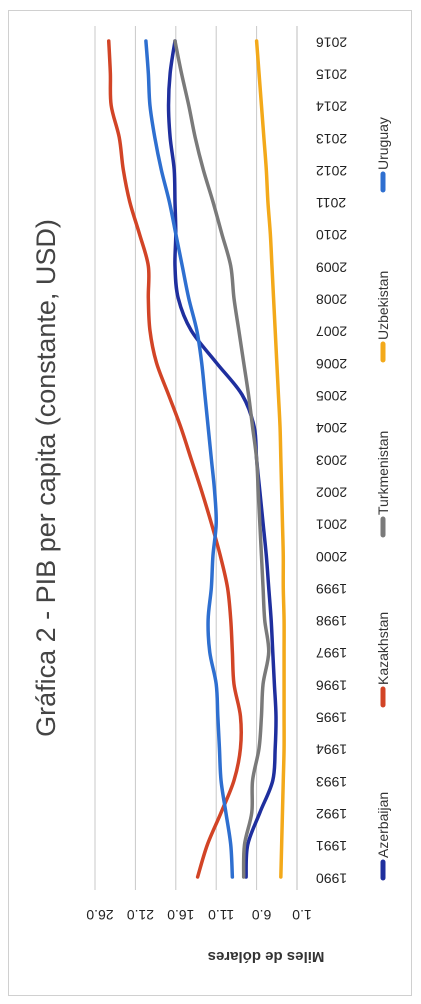  What do you see at coordinates (199, 915) in the screenshot?
I see `y-tick-labels: 1.0 6.0 11.0 16.0 21.0 26.0` at bounding box center [199, 915].